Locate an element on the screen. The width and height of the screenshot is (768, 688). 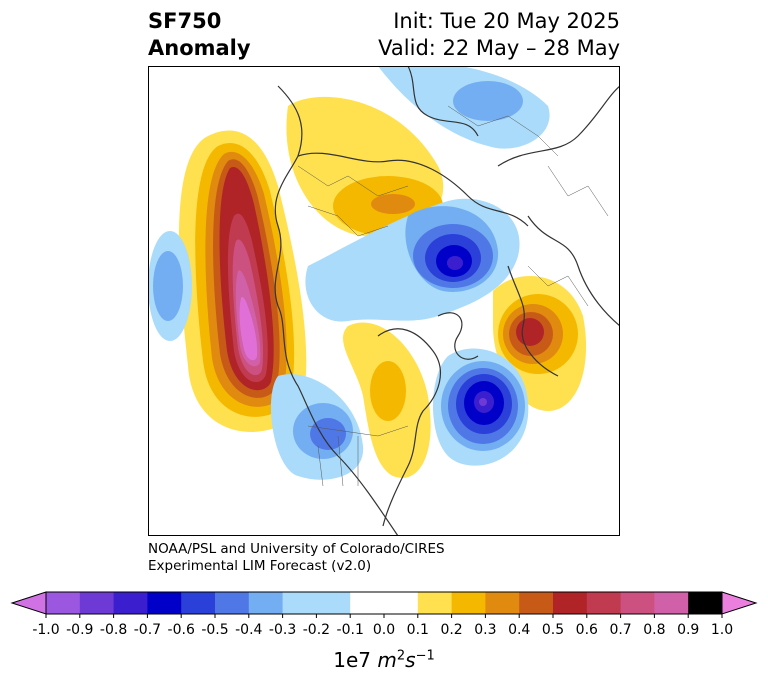
colorbar-tick-label: 0.7 is located at coordinates (620, 630).